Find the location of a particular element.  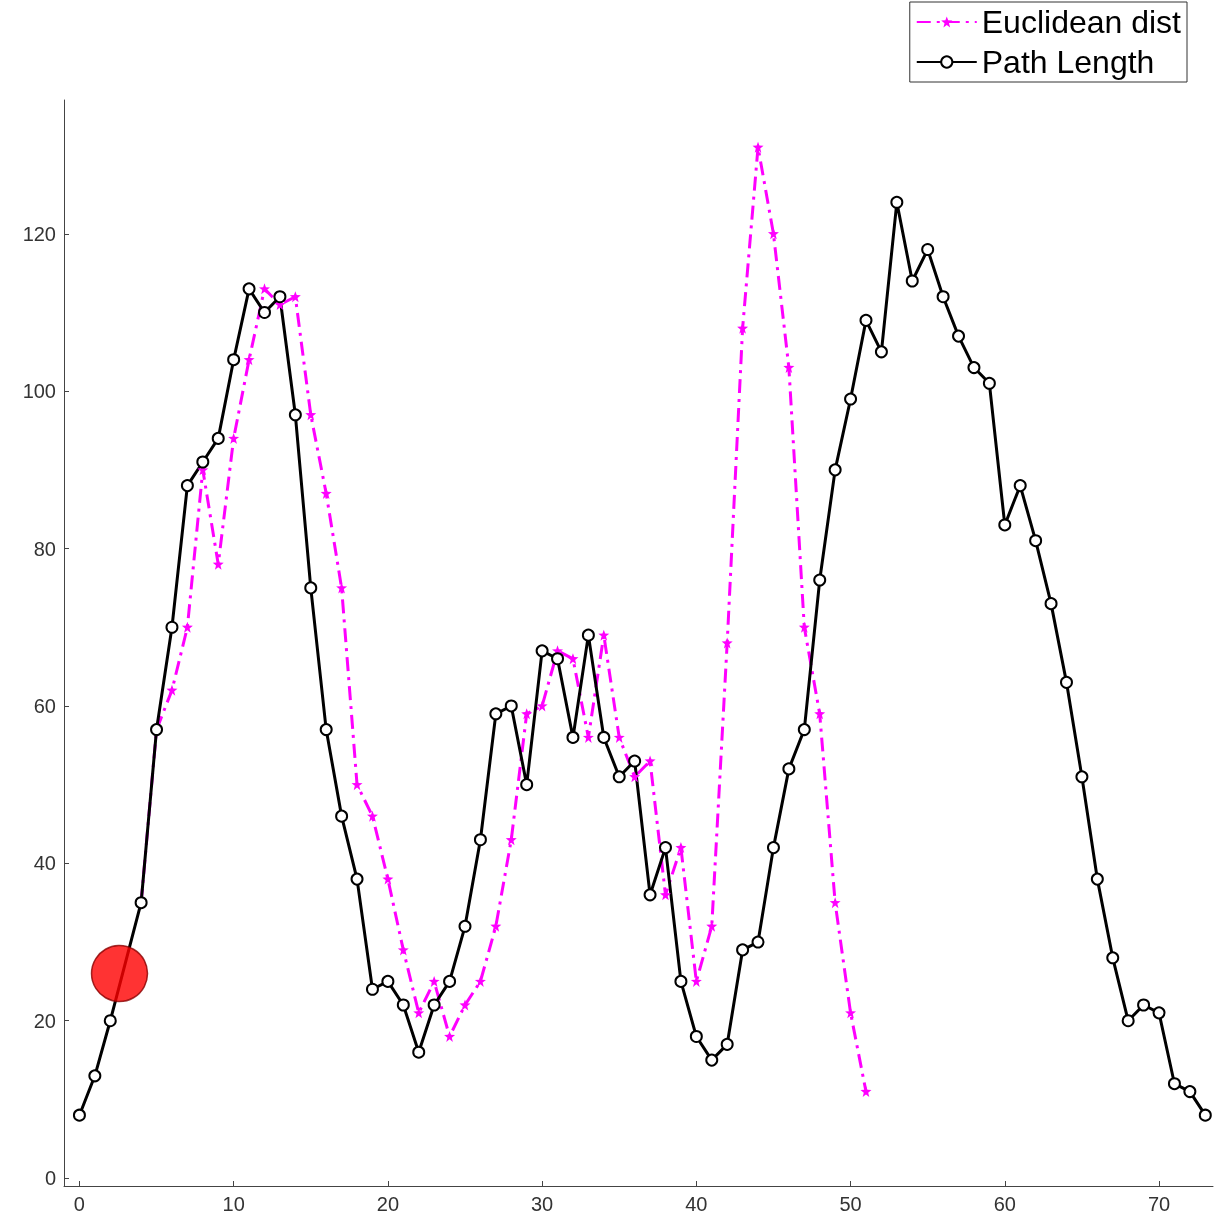

x-tick-label: 40 is located at coordinates (696, 1204).